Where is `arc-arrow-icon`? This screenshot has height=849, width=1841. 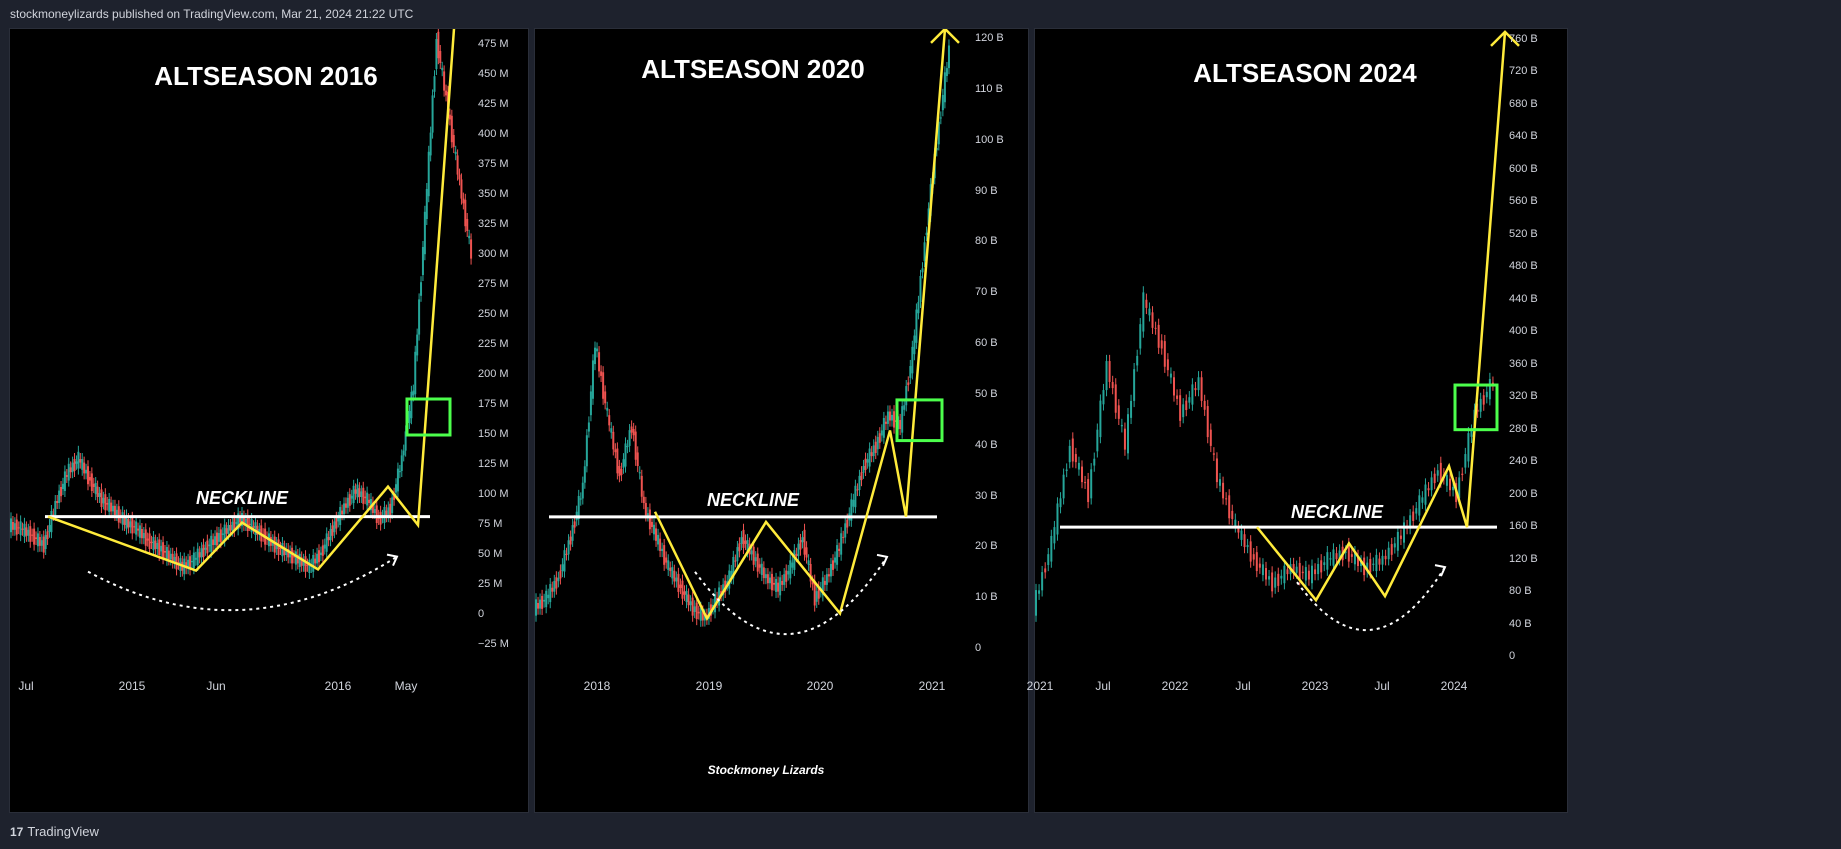
arc-arrow-icon is located at coordinates (1440, 570).